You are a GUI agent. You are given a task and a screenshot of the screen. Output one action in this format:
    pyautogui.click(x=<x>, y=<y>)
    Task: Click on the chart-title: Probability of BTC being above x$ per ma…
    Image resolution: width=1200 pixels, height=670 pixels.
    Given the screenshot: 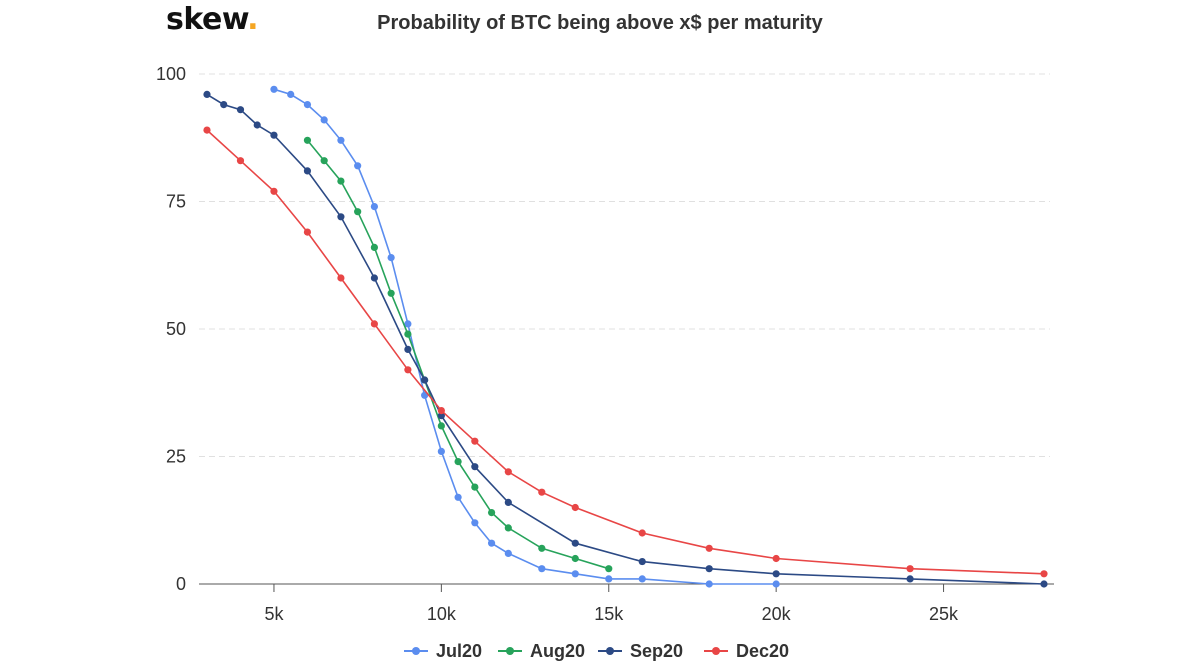 What is the action you would take?
    pyautogui.click(x=600, y=23)
    